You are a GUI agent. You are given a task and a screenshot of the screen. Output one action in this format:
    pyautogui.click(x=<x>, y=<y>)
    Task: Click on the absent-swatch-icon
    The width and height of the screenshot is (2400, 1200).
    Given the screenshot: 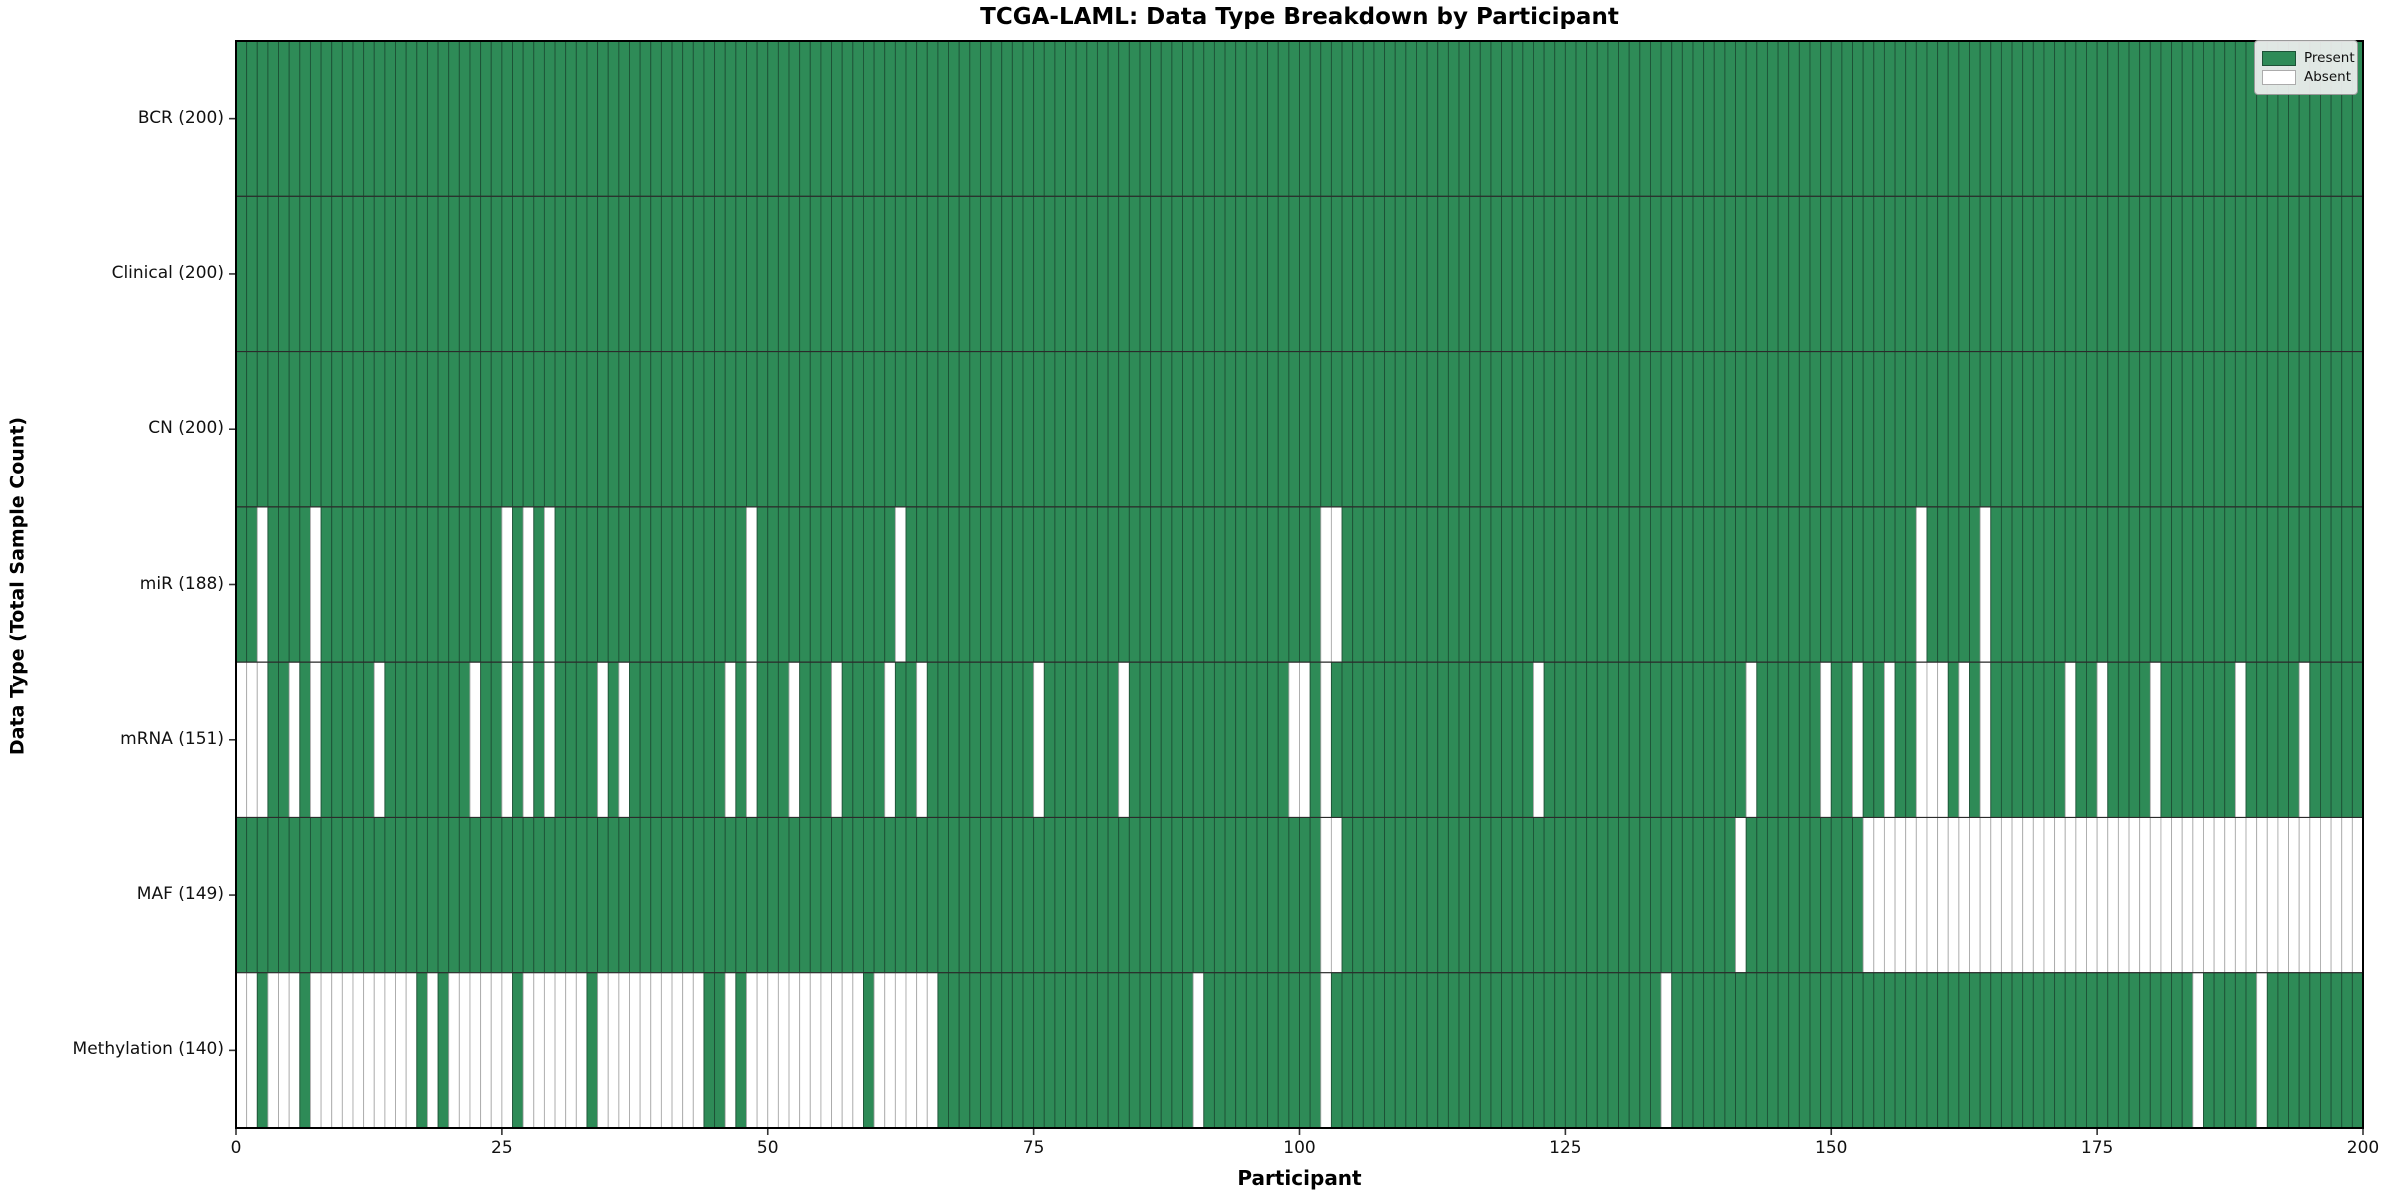 What is the action you would take?
    pyautogui.click(x=2279, y=77)
    